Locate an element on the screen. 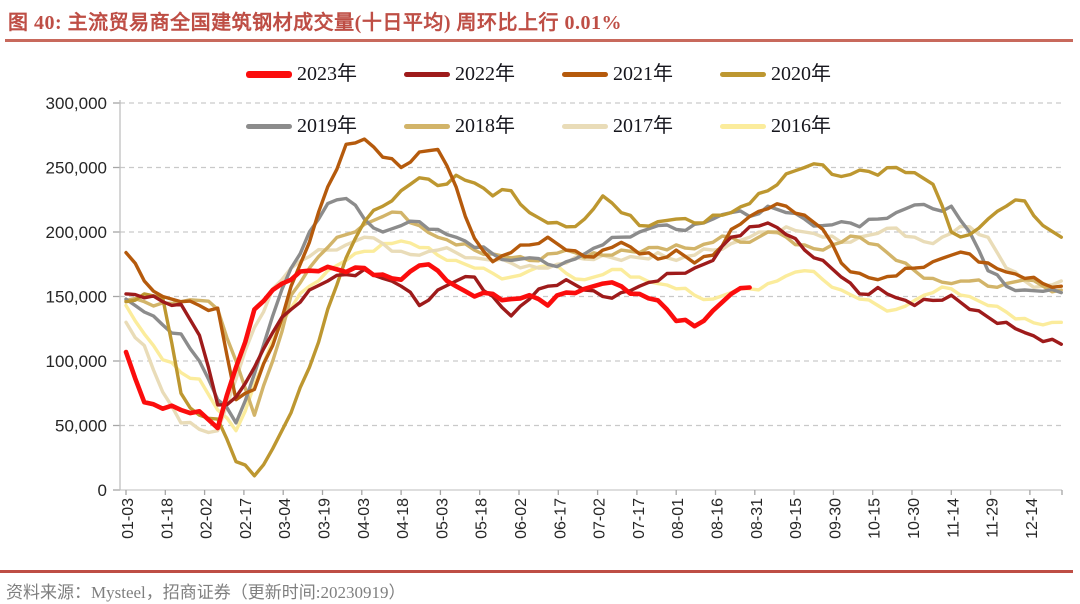 This screenshot has width=1080, height=604. x-axis-label: 10-15 is located at coordinates (875, 518).